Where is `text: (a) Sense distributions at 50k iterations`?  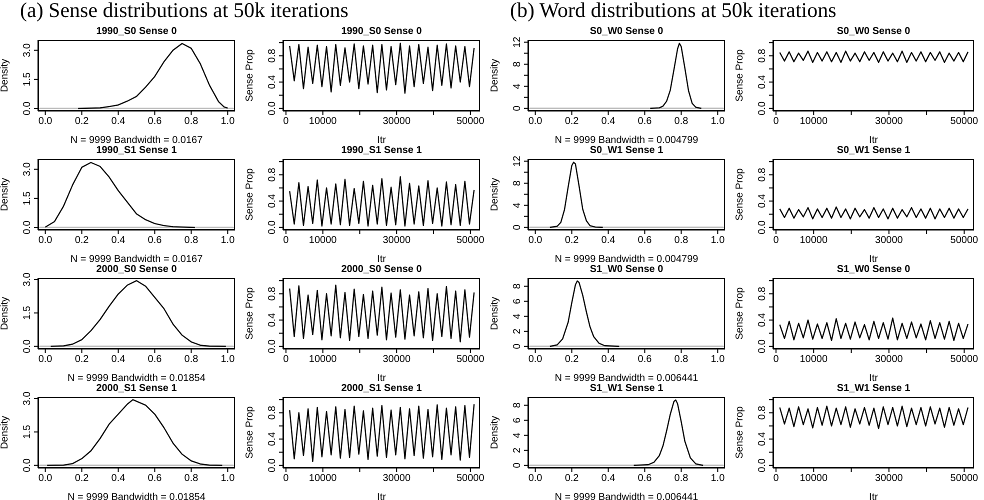
text: (a) Sense distributions at 50k iterations is located at coordinates (184, 11).